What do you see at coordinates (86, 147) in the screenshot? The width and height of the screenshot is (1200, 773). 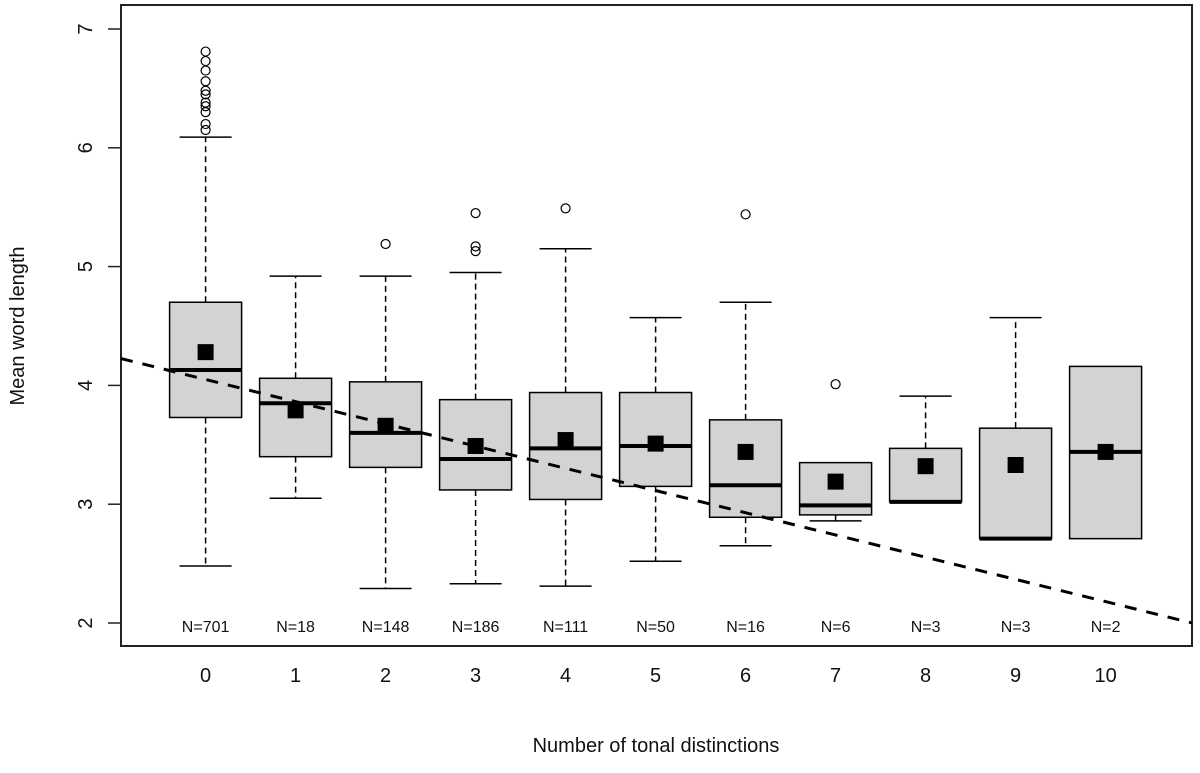 I see `y-tick-label: 6` at bounding box center [86, 147].